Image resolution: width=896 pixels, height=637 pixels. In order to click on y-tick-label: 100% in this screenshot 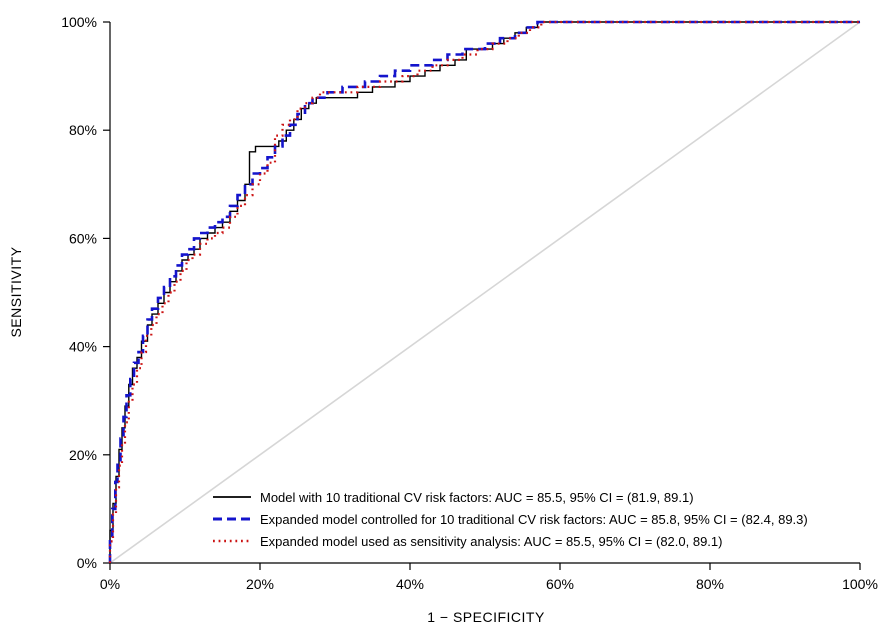, I will do `click(79, 22)`.